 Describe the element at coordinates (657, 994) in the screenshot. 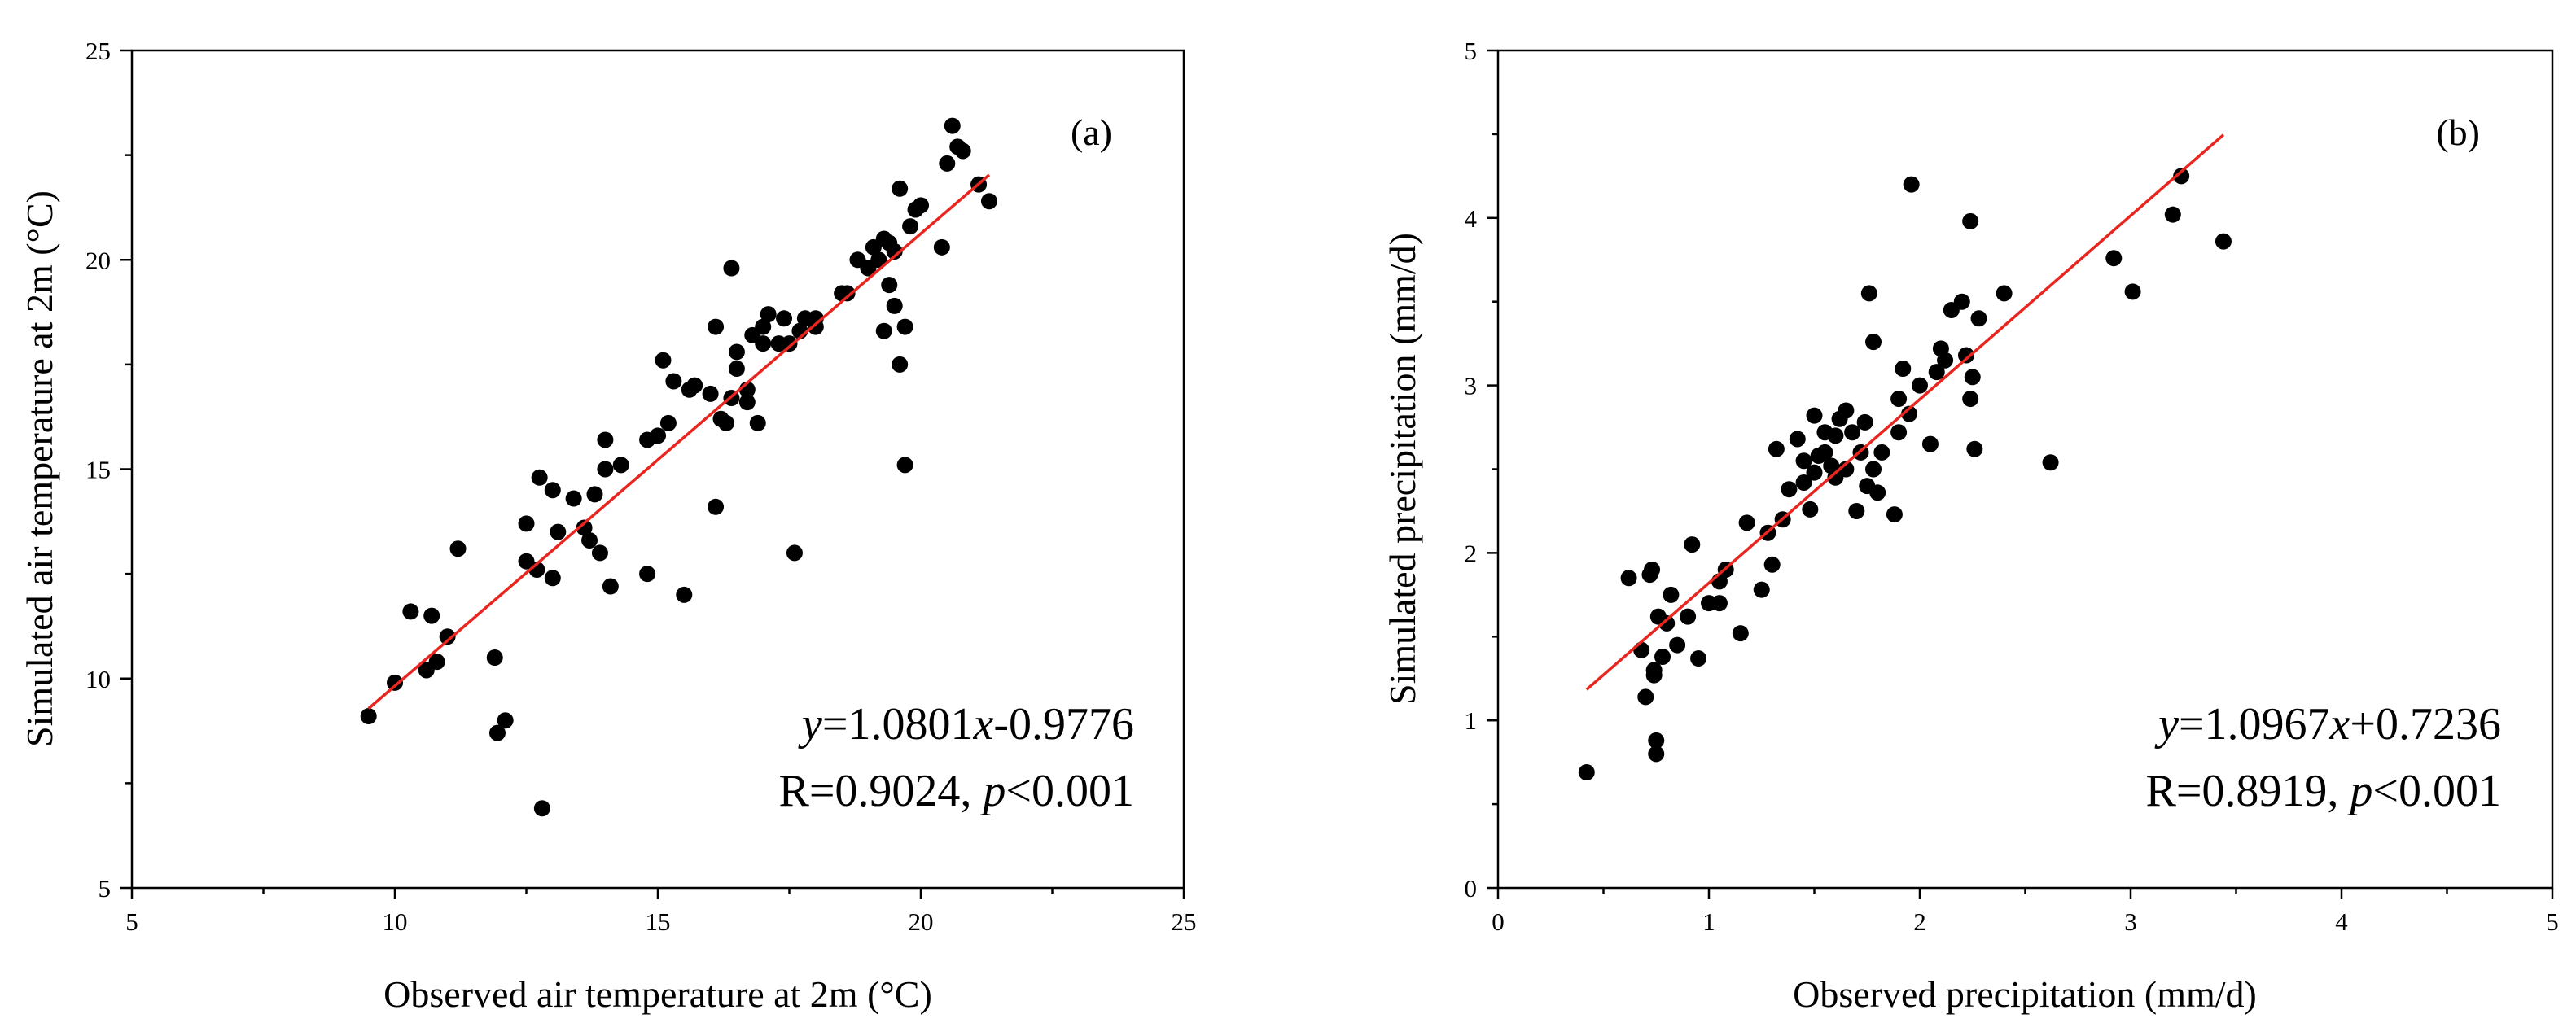

I see `panel-a-x-axis-label: Observed air temperature at 2m (°C)` at that location.